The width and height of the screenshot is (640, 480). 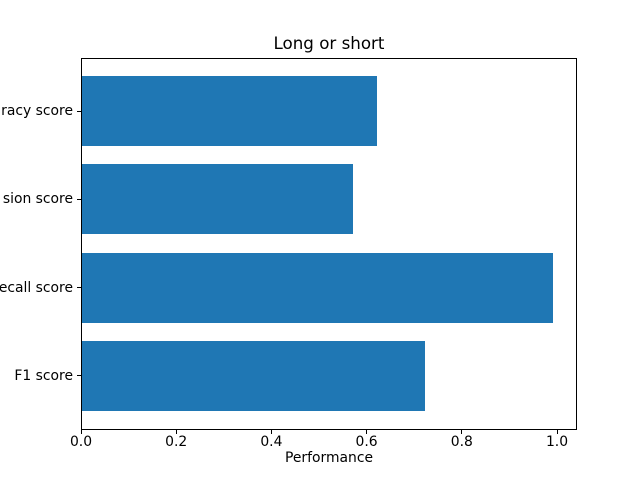 I want to click on x-tick-label-4: 0.8, so click(x=461, y=442).